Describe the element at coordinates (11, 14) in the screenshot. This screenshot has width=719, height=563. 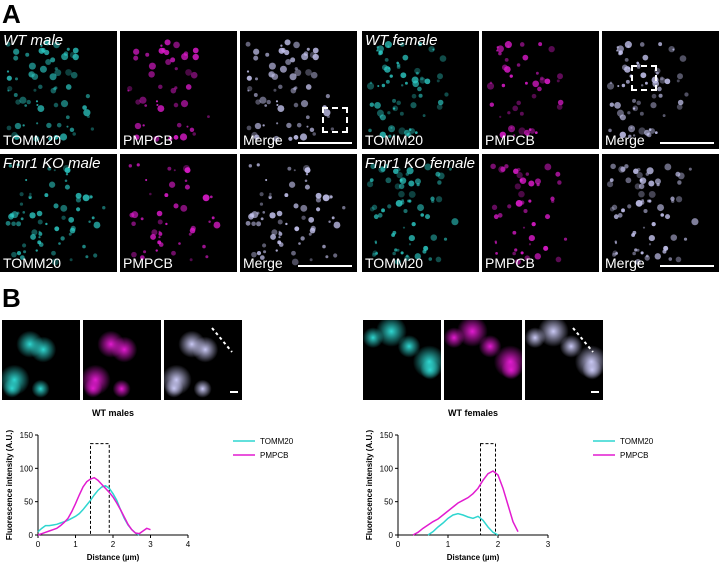
I see `panel-letter-a: A` at that location.